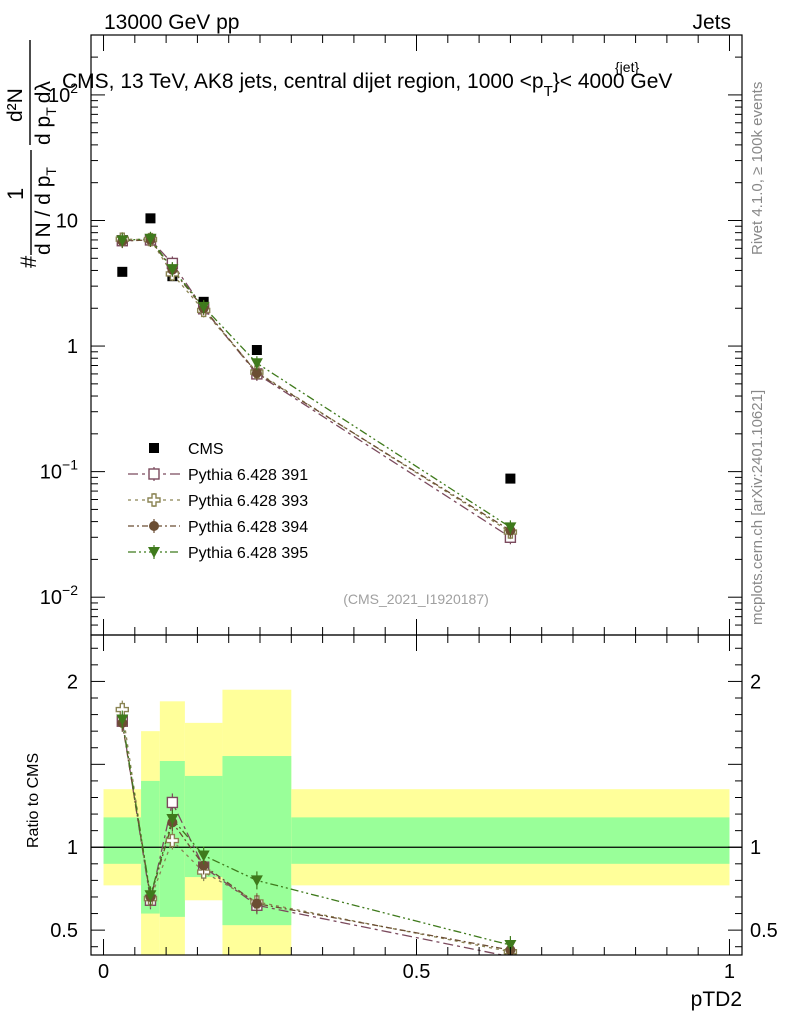  I want to click on legend-label-1: Pythia 6.428 391, so click(248, 475).